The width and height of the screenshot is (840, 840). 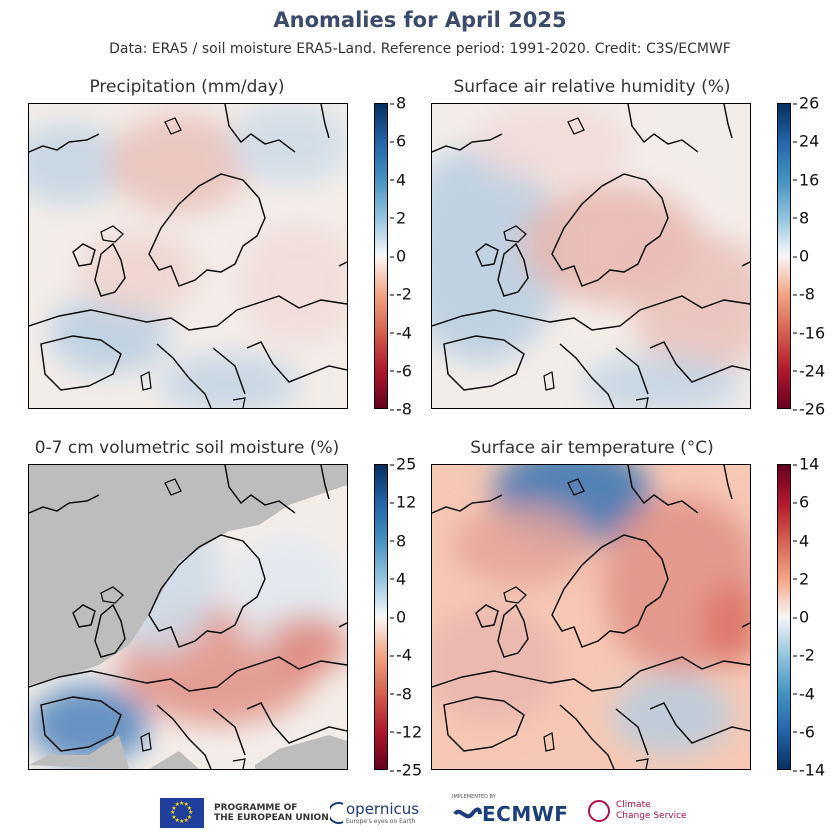 I want to click on tick-label: -14, so click(x=809, y=770).